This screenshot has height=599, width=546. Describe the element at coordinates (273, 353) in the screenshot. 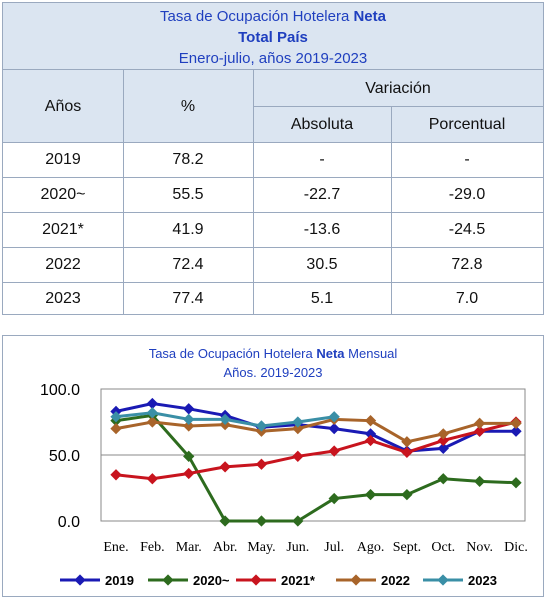

I see `chart-title: Tasa de Ocupación Hotelera Neta Mensual` at that location.